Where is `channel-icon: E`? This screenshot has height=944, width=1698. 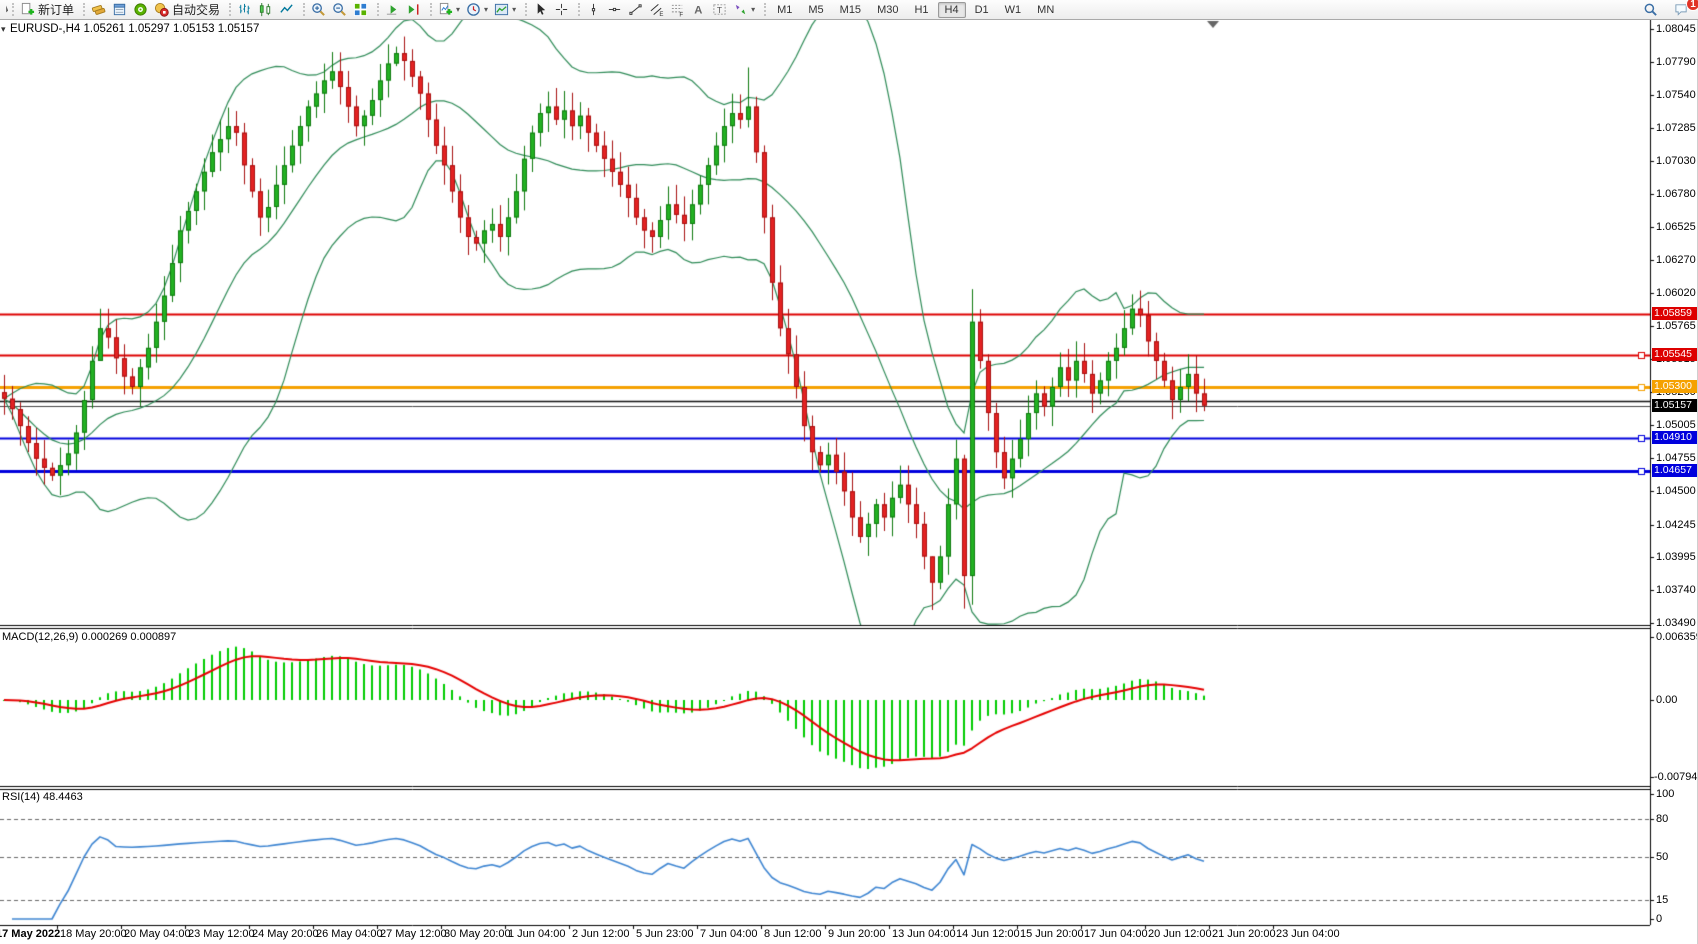
channel-icon: E is located at coordinates (656, 9).